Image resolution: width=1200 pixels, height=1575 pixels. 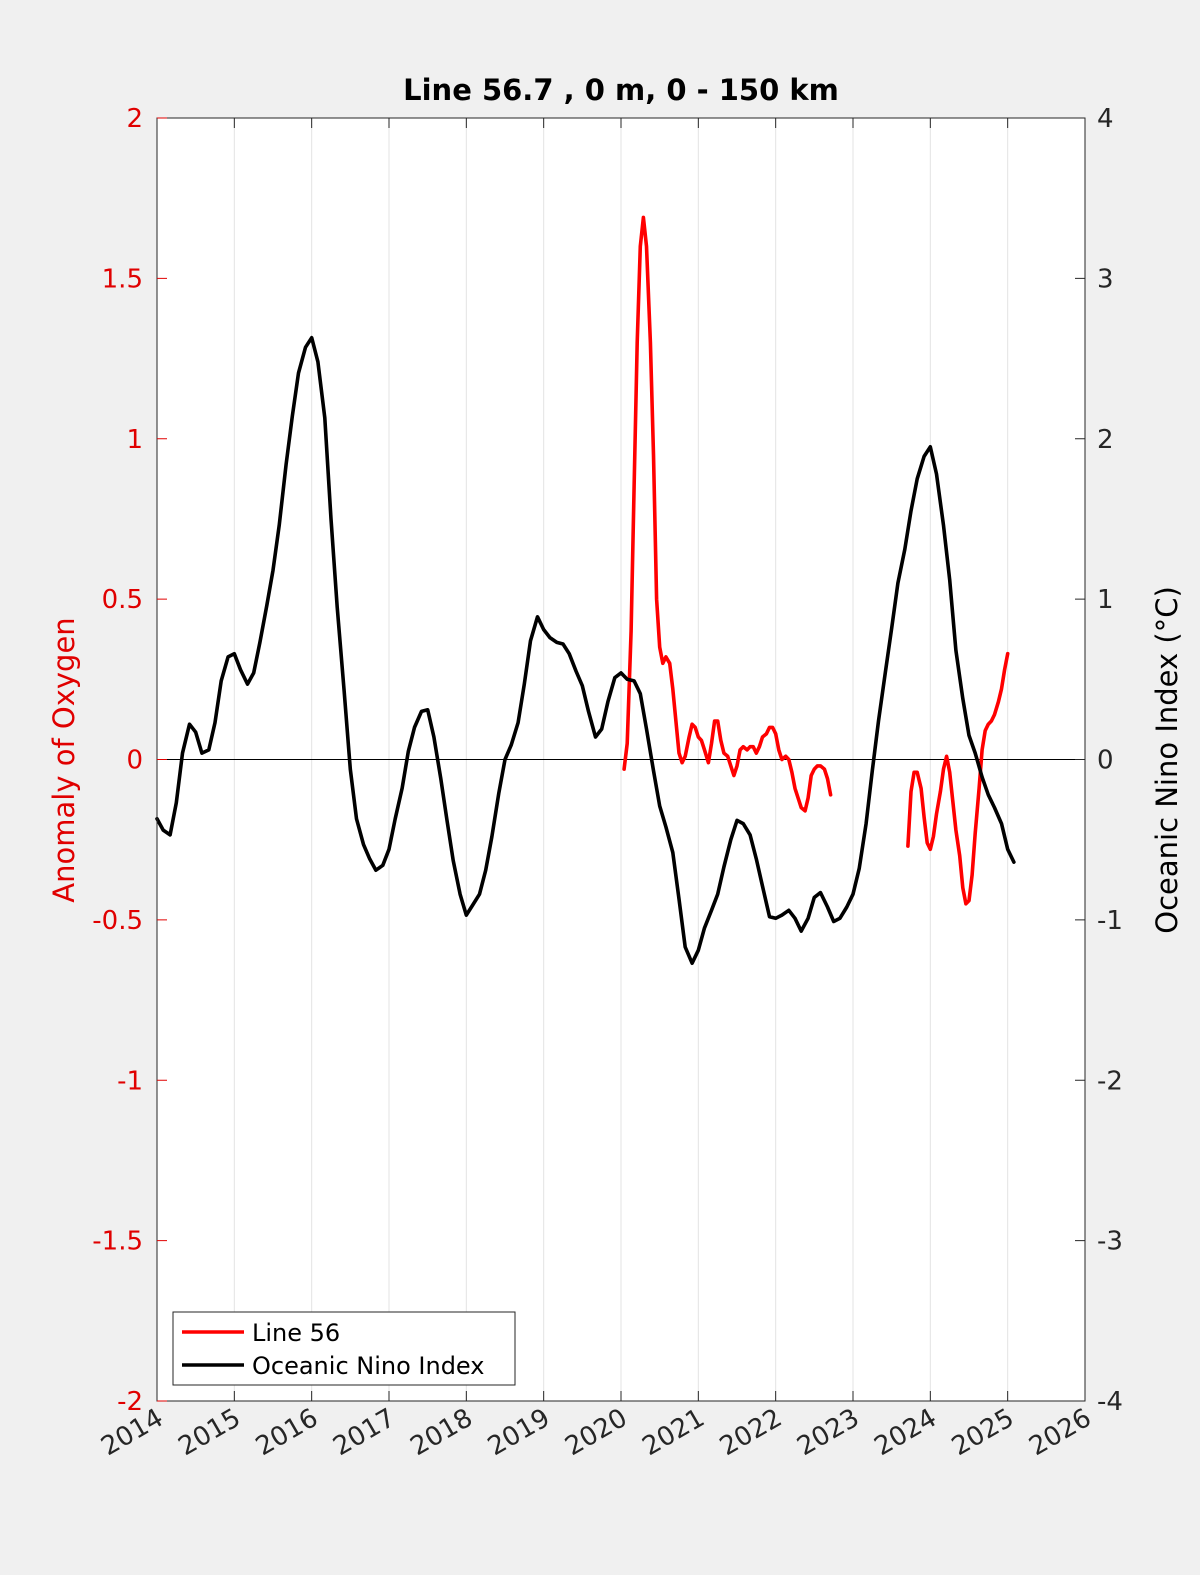 I want to click on left-y-tick-label: -1, so click(x=130, y=1081).